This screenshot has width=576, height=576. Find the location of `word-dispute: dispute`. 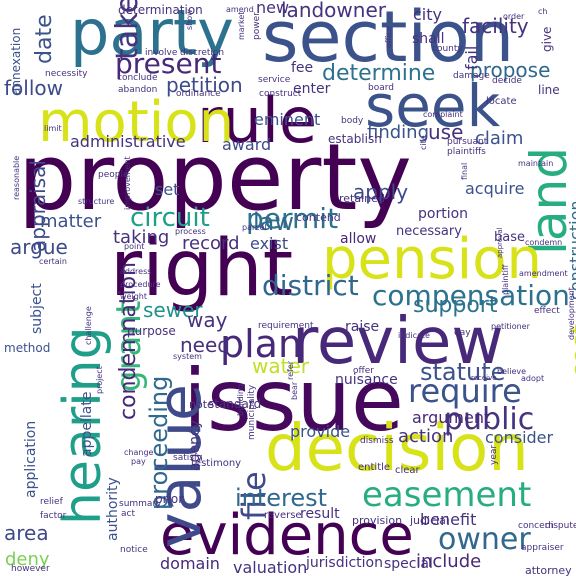

word-dispute: dispute is located at coordinates (560, 526).